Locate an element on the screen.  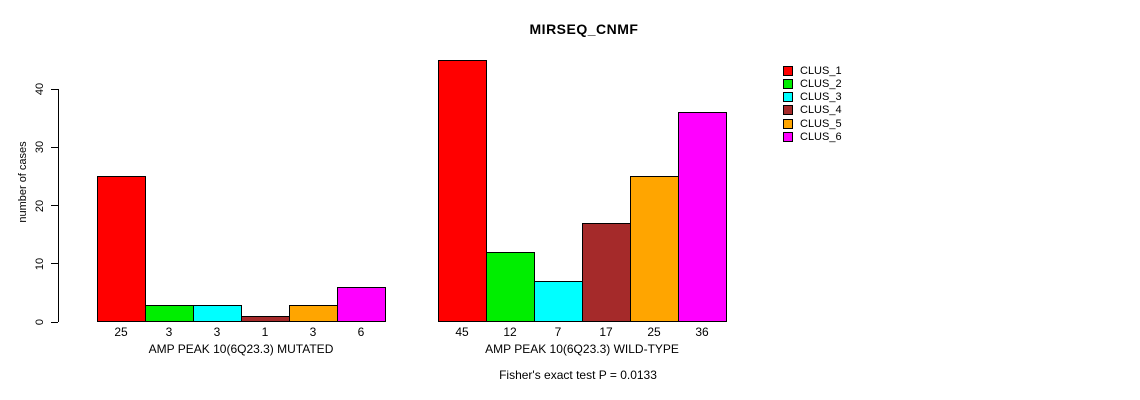
bar-value-label: 7 is located at coordinates (558, 332).